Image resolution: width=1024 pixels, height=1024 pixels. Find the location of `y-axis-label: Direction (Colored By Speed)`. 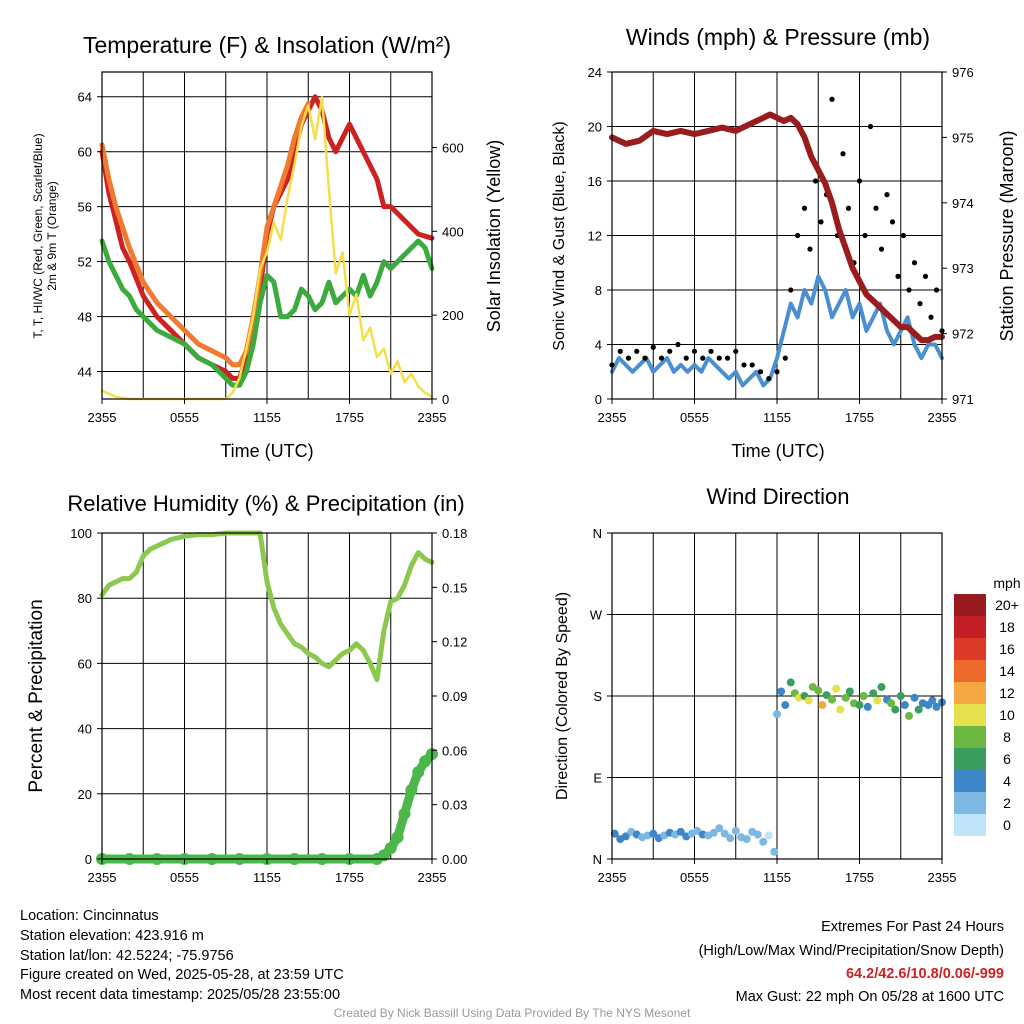

y-axis-label: Direction (Colored By Speed) is located at coordinates (562, 696).